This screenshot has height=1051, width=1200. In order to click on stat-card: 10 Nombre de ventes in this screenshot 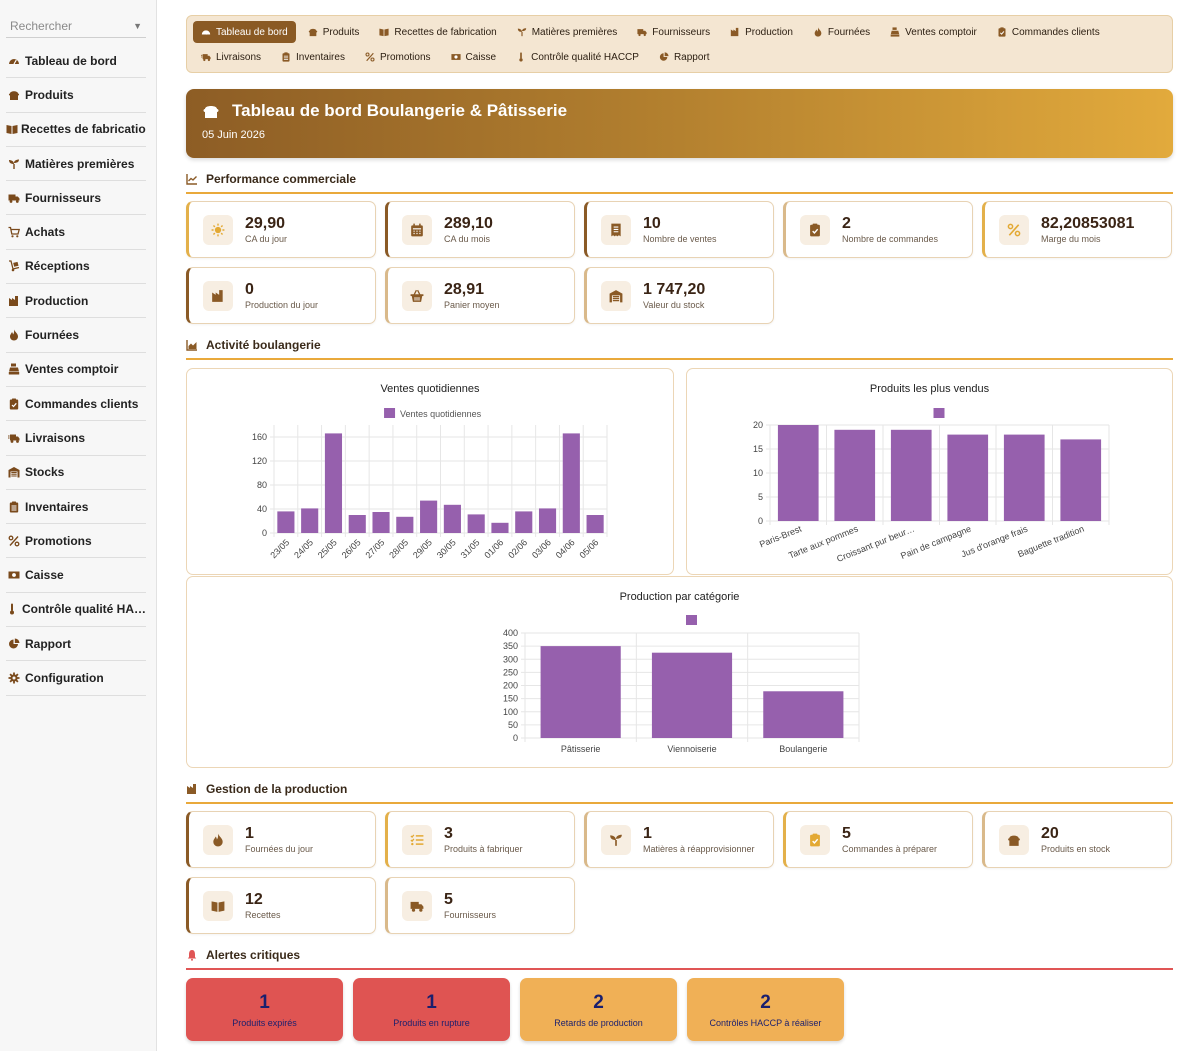, I will do `click(679, 229)`.